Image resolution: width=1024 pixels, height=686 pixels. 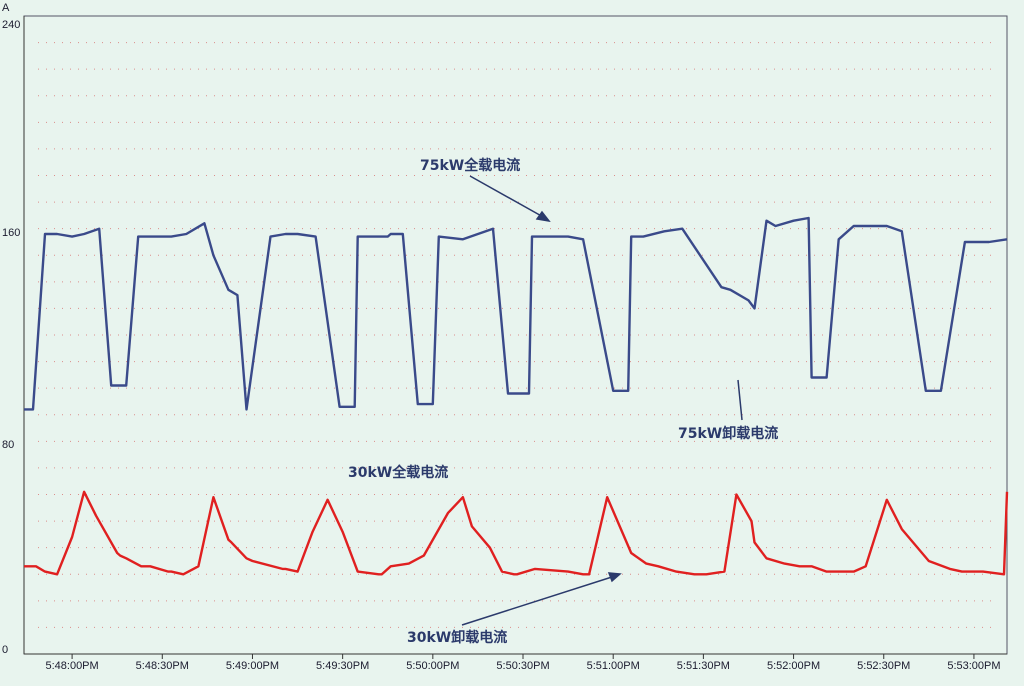 I want to click on arrow-75kw-full, so click(x=507, y=197).